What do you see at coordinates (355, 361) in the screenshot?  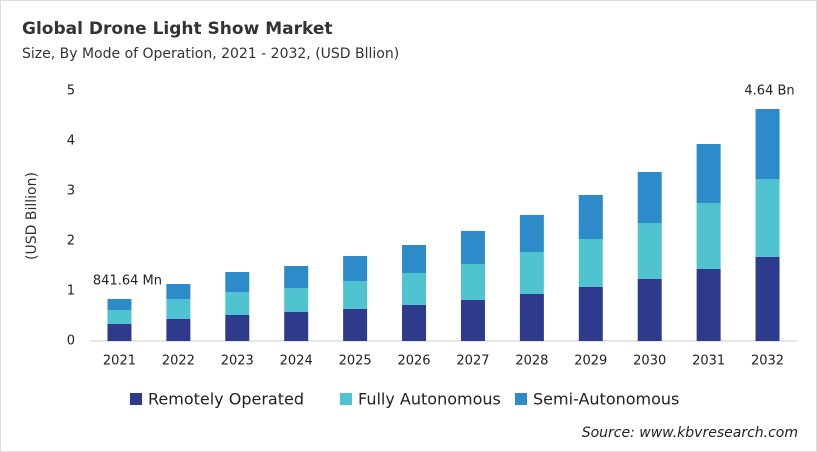 I see `x-tick-label: 2025` at bounding box center [355, 361].